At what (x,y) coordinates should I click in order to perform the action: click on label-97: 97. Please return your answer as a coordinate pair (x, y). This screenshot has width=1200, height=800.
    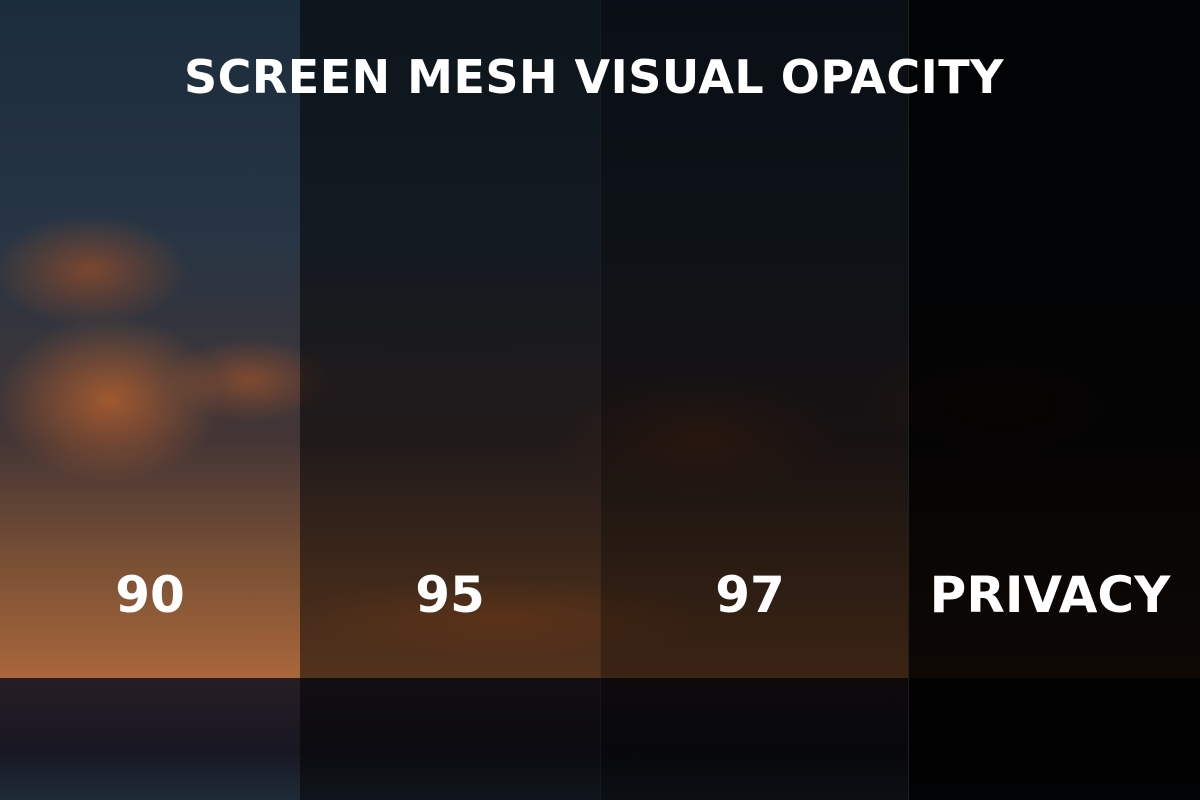
    Looking at the image, I should click on (750, 595).